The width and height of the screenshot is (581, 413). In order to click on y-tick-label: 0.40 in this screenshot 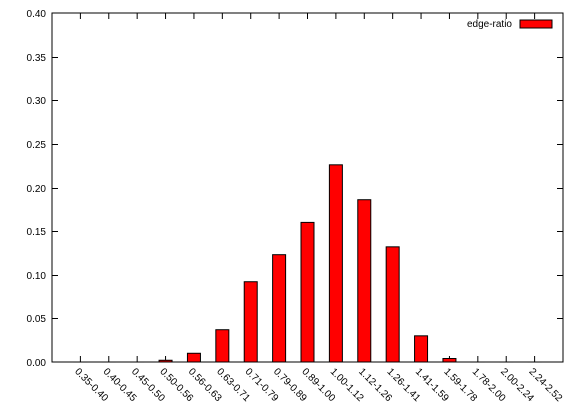, I will do `click(37, 14)`.